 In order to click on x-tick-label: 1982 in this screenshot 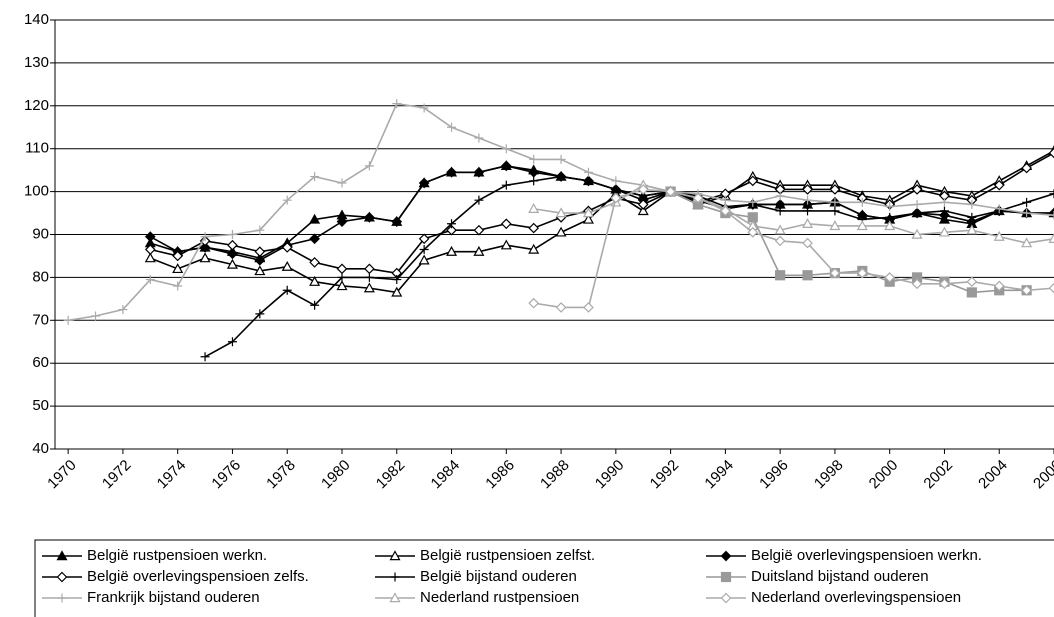, I will do `click(391, 475)`.